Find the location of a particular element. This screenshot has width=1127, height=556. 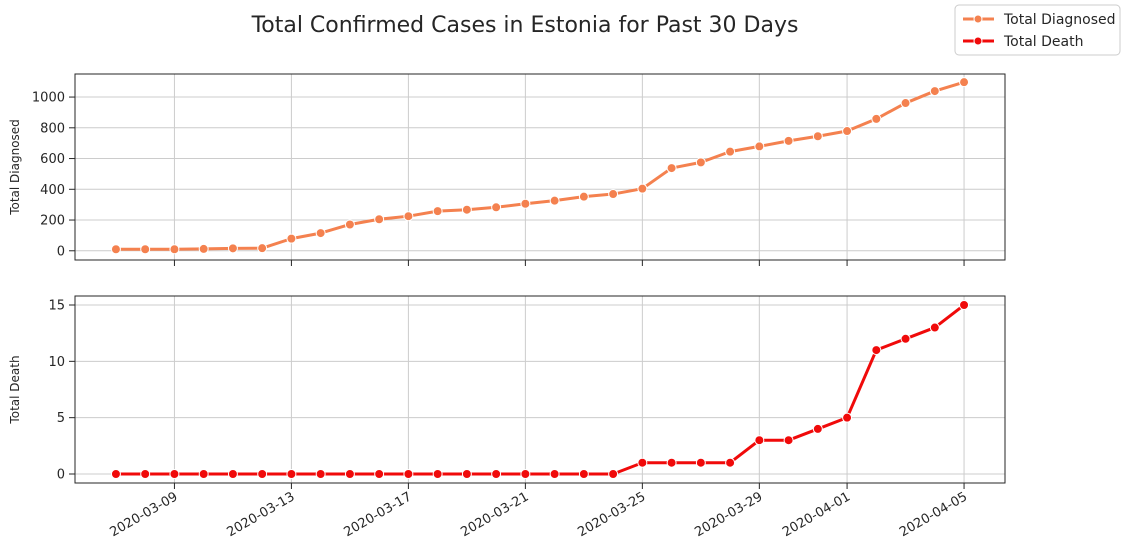

legend-label-total-death: Total Death is located at coordinates (1043, 42).